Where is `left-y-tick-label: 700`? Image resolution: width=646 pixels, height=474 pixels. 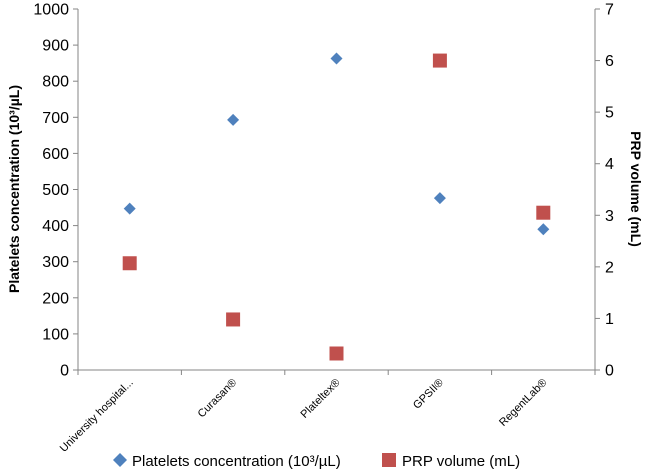
left-y-tick-label: 700 is located at coordinates (55, 118).